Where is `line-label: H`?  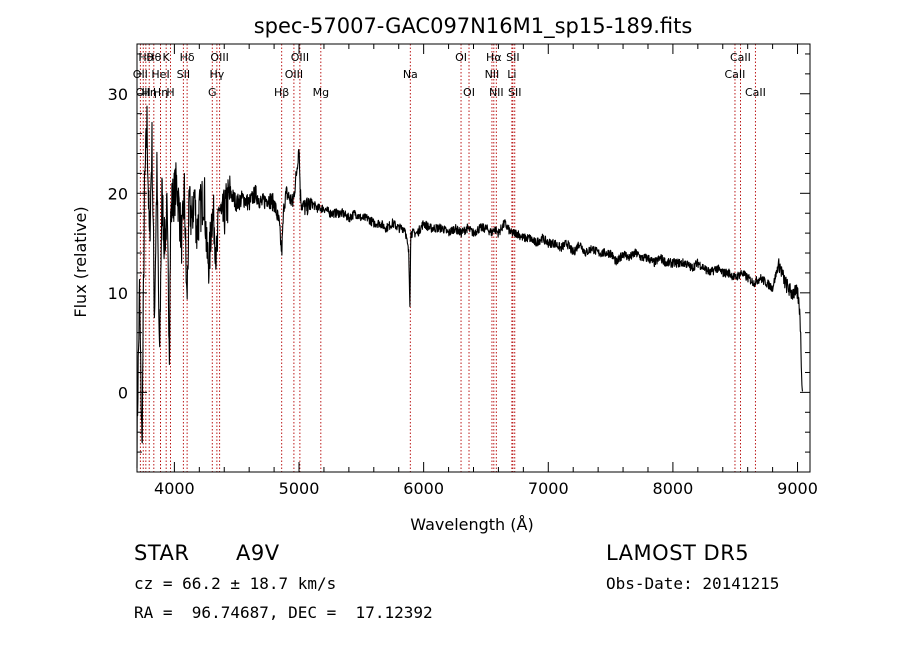
line-label: H is located at coordinates (170, 92).